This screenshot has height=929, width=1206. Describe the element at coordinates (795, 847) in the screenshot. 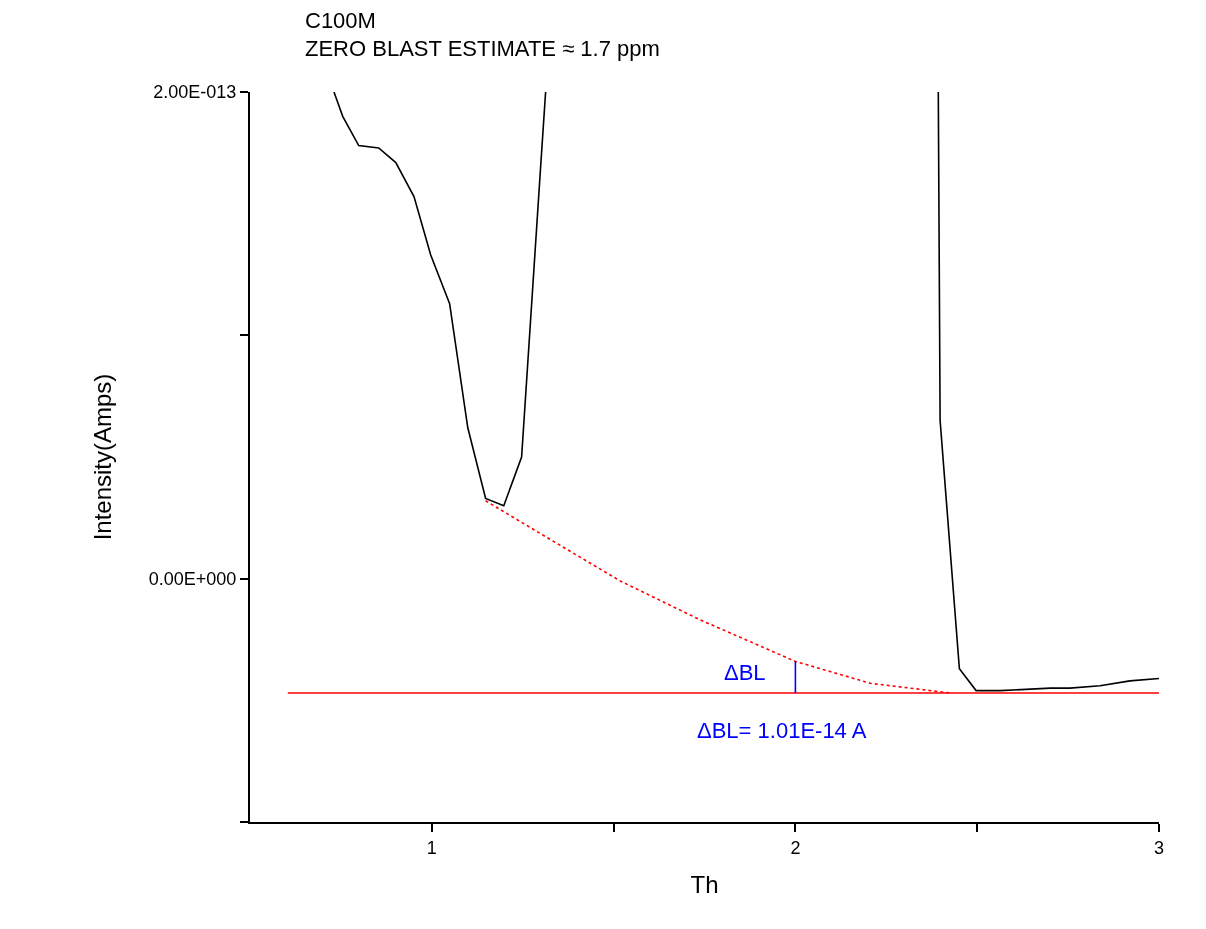

I see `x-tick-label: 2` at that location.